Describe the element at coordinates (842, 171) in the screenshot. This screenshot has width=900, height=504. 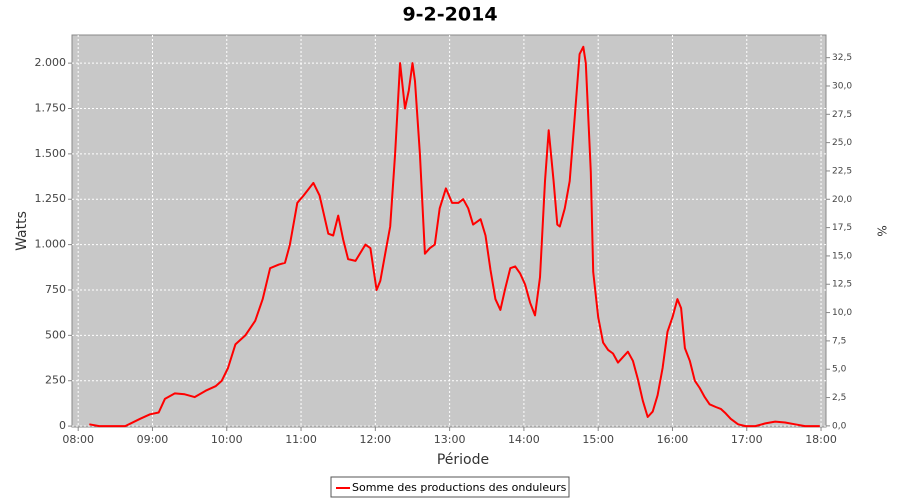
I see `y2-tick-label: 22,5` at that location.